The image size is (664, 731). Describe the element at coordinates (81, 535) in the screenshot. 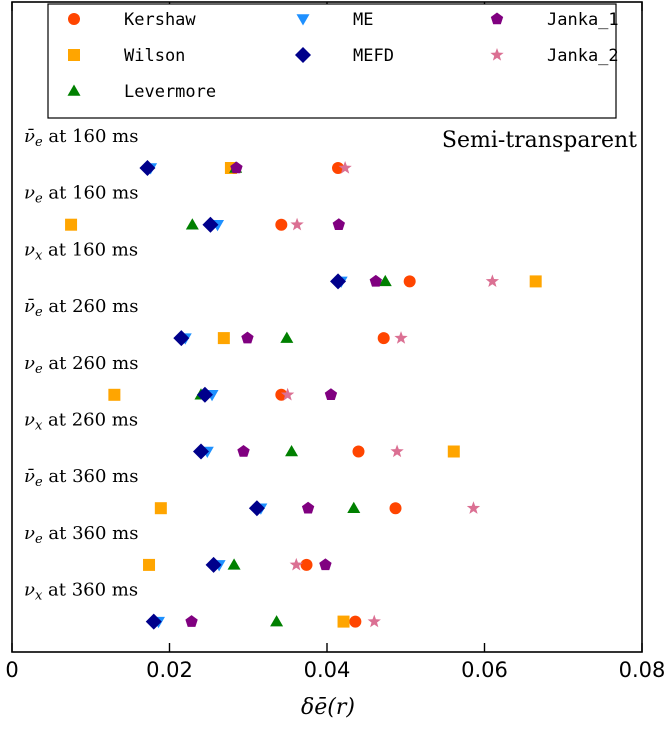

I see `row-label-7: νe at 360 ms` at that location.